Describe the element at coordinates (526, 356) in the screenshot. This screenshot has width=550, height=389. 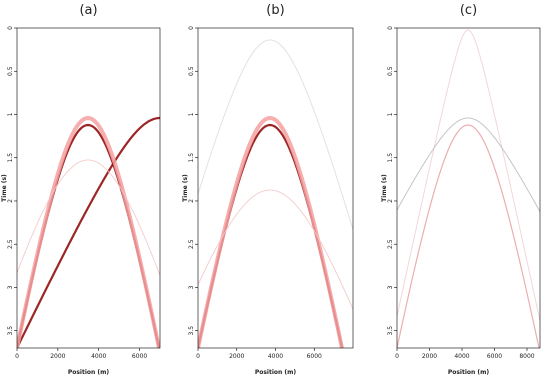
I see `x-tick-label: 8000` at that location.